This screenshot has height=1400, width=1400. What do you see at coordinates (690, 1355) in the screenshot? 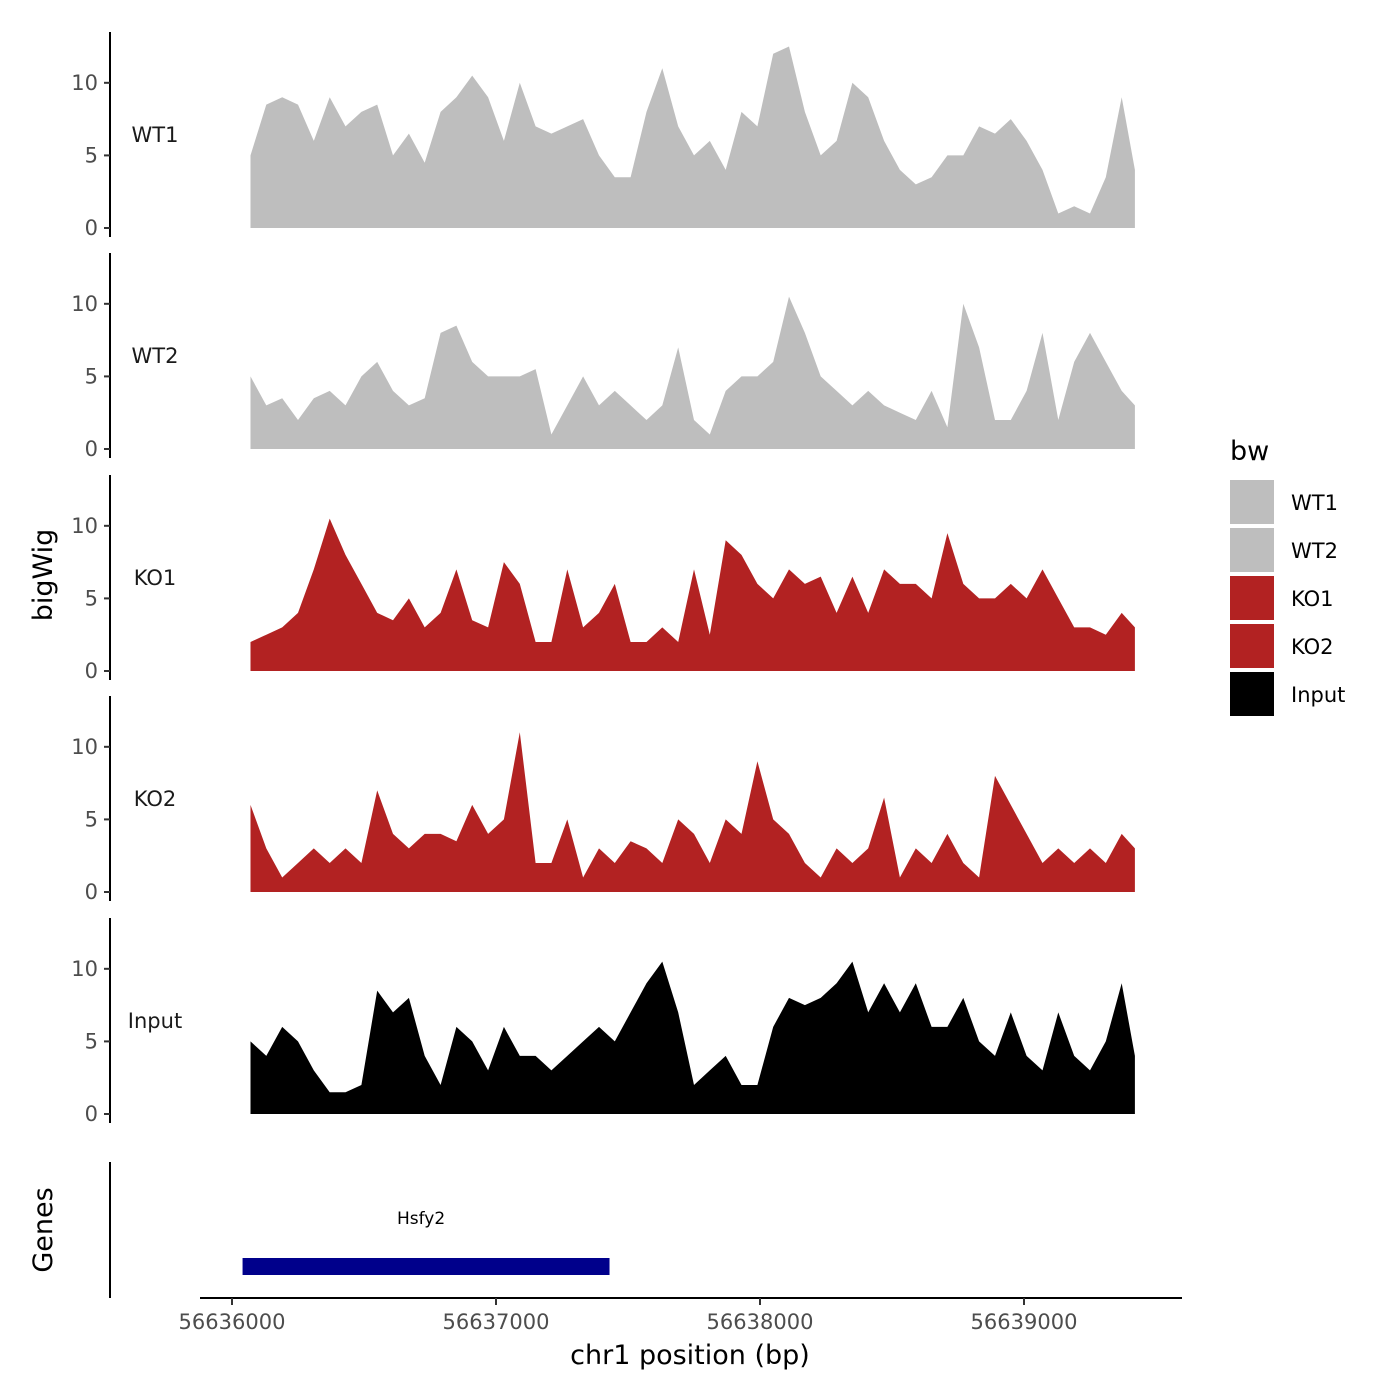
I see `x-axis-title: chr1 position (bp)` at bounding box center [690, 1355].